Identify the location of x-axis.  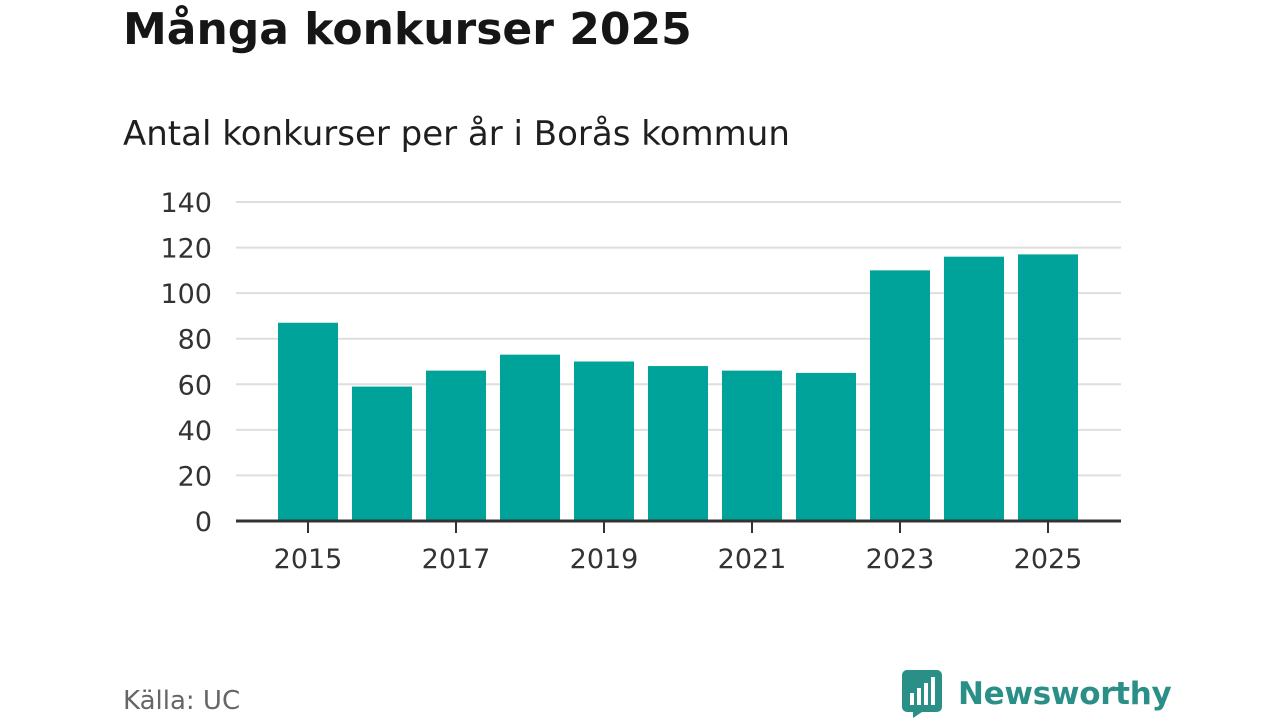
(678, 526).